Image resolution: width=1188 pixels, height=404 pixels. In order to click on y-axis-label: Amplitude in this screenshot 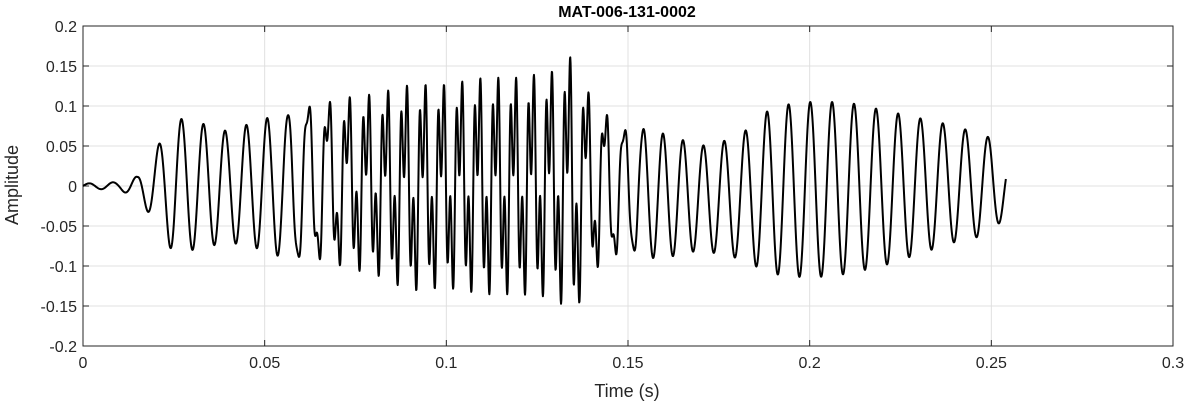, I will do `click(12, 185)`.